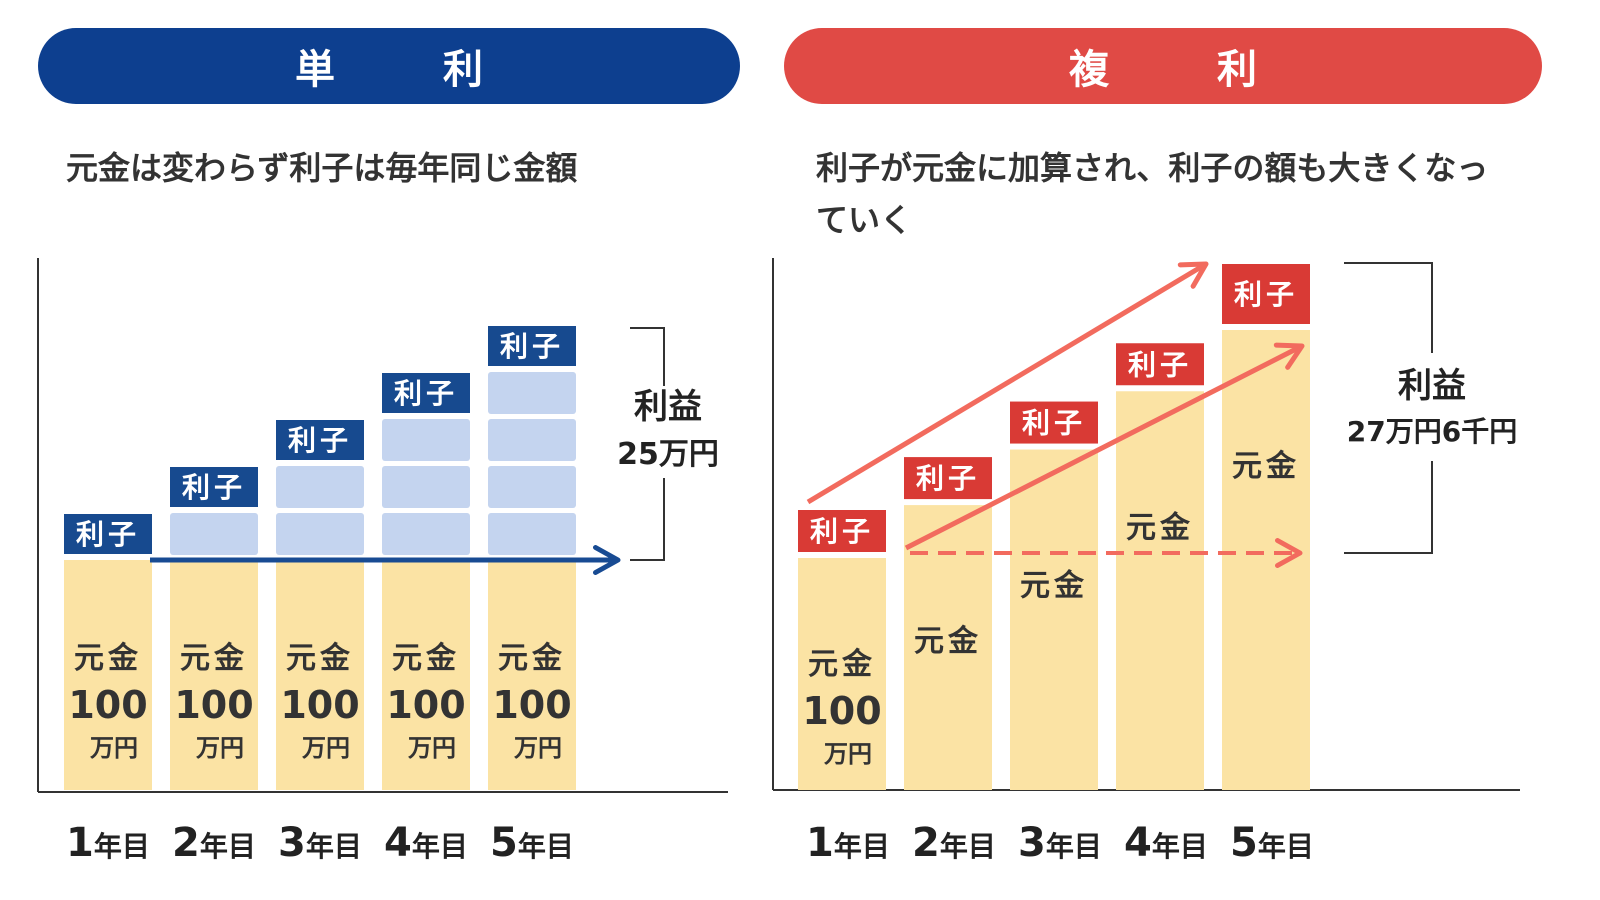 The width and height of the screenshot is (1600, 900). I want to click on profit-value: 27万円6千円, so click(1432, 431).